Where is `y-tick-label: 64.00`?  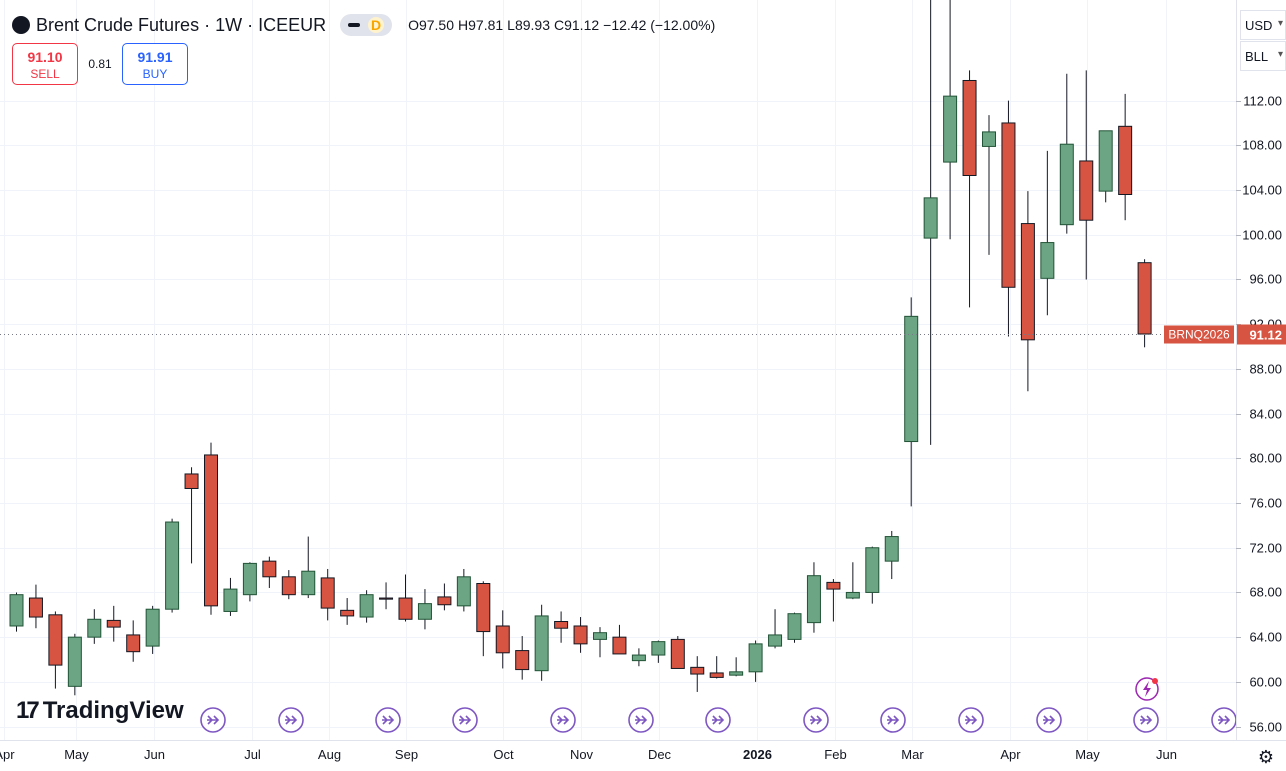
y-tick-label: 64.00 is located at coordinates (1265, 637).